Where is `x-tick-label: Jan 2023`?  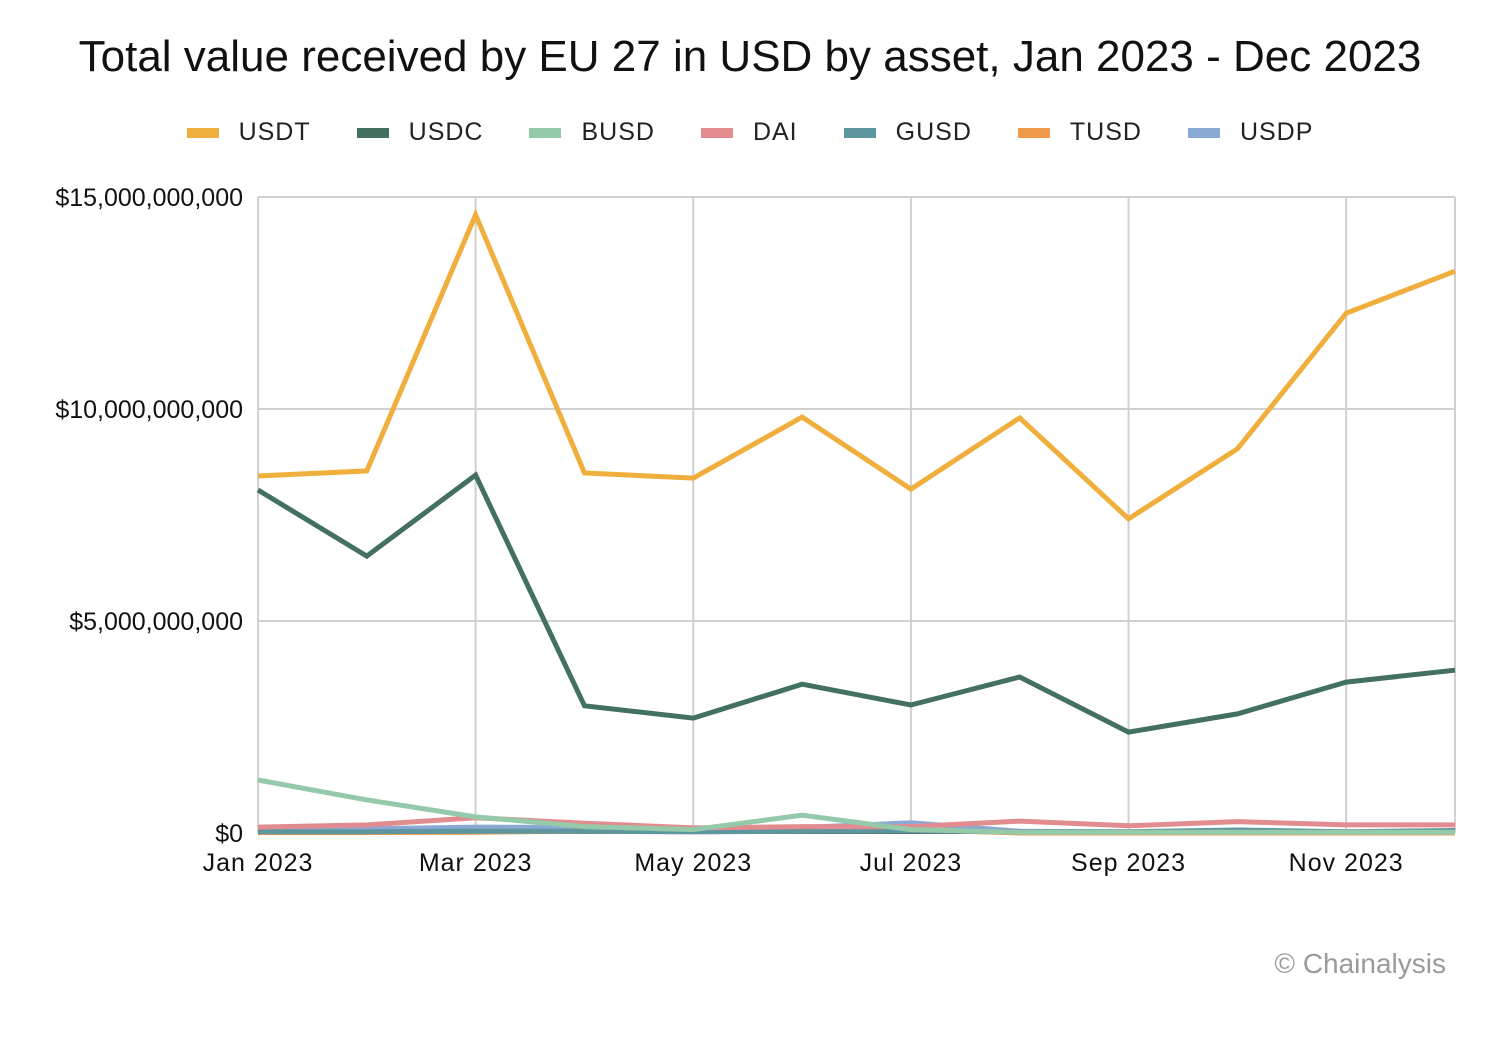
x-tick-label: Jan 2023 is located at coordinates (258, 863).